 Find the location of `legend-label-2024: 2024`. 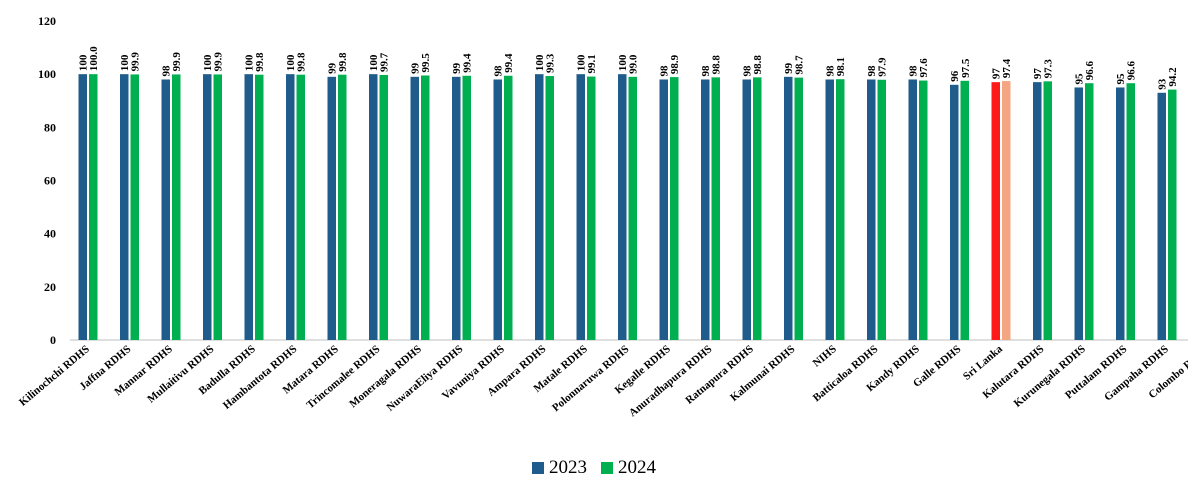

legend-label-2024: 2024 is located at coordinates (637, 467).